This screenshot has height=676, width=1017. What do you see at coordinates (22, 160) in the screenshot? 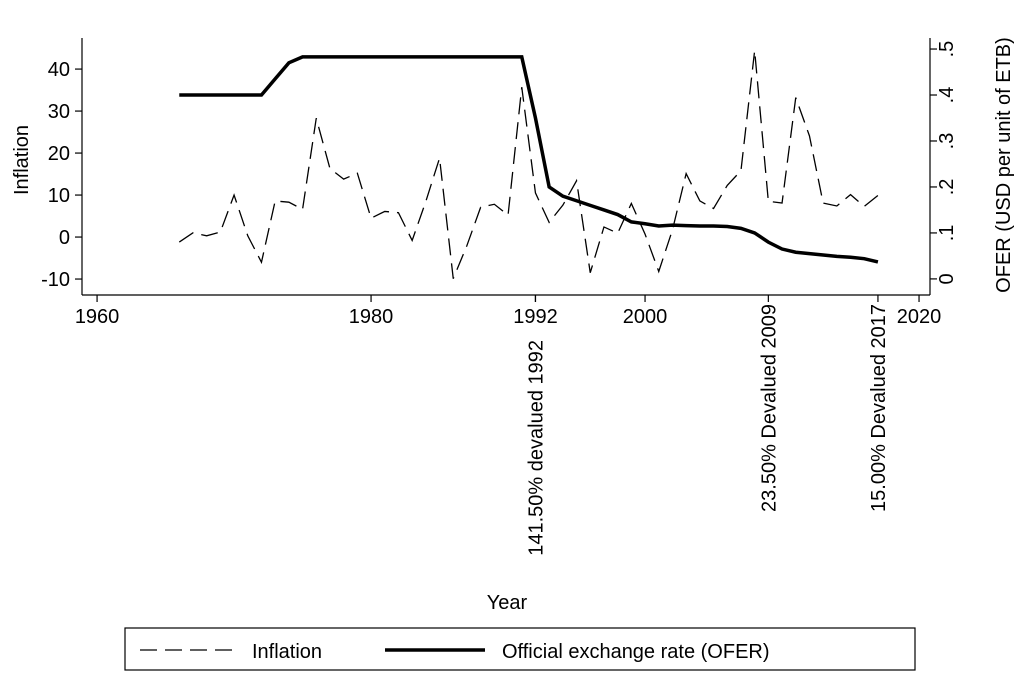
I see `y-axis-label: Inflation` at bounding box center [22, 160].